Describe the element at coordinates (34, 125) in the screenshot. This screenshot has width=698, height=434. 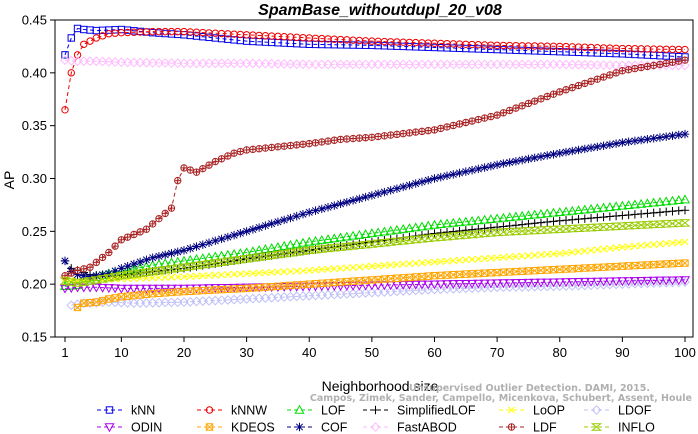
I see `y-tick-label: 0.35` at that location.